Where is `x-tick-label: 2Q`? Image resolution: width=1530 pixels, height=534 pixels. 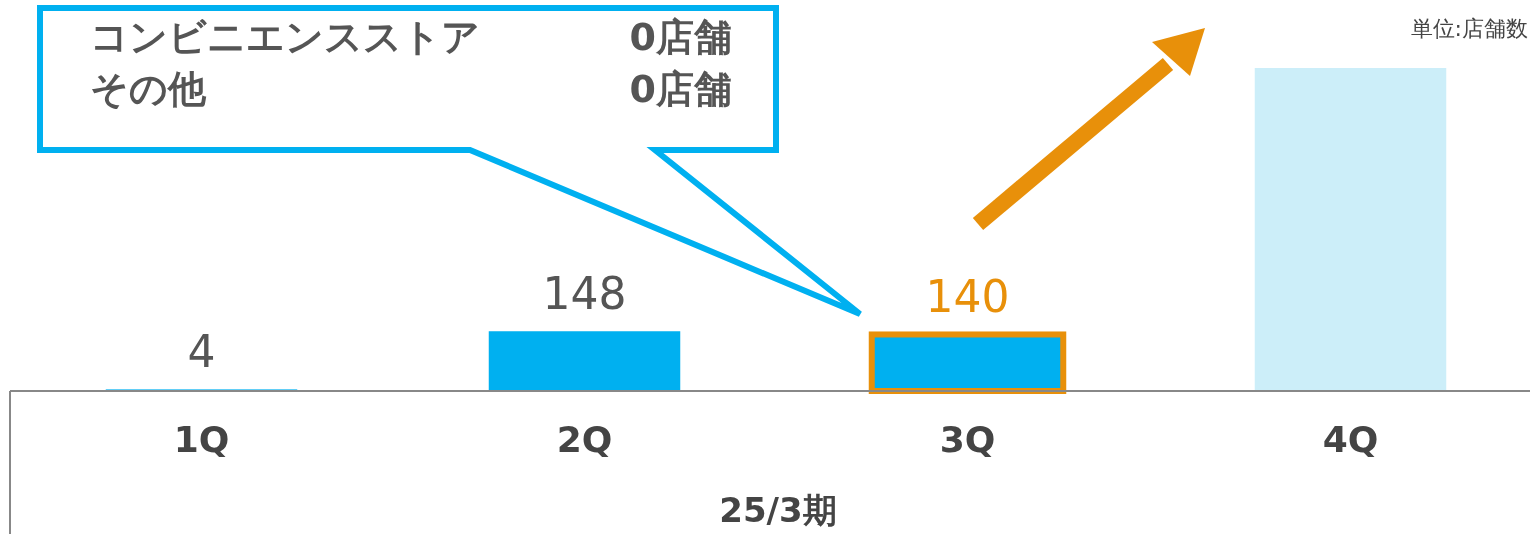 x-tick-label: 2Q is located at coordinates (584, 439).